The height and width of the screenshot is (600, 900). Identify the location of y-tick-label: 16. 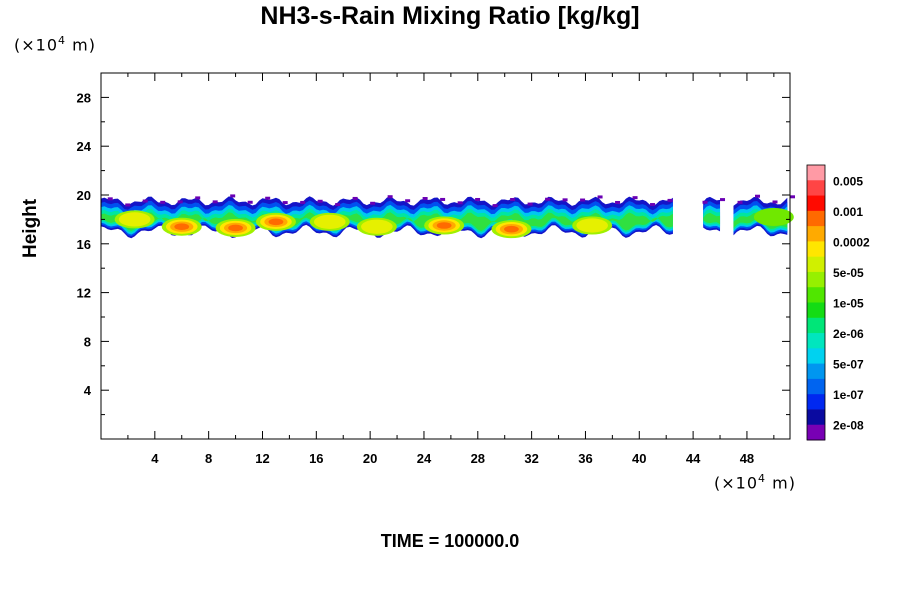
(84, 244).